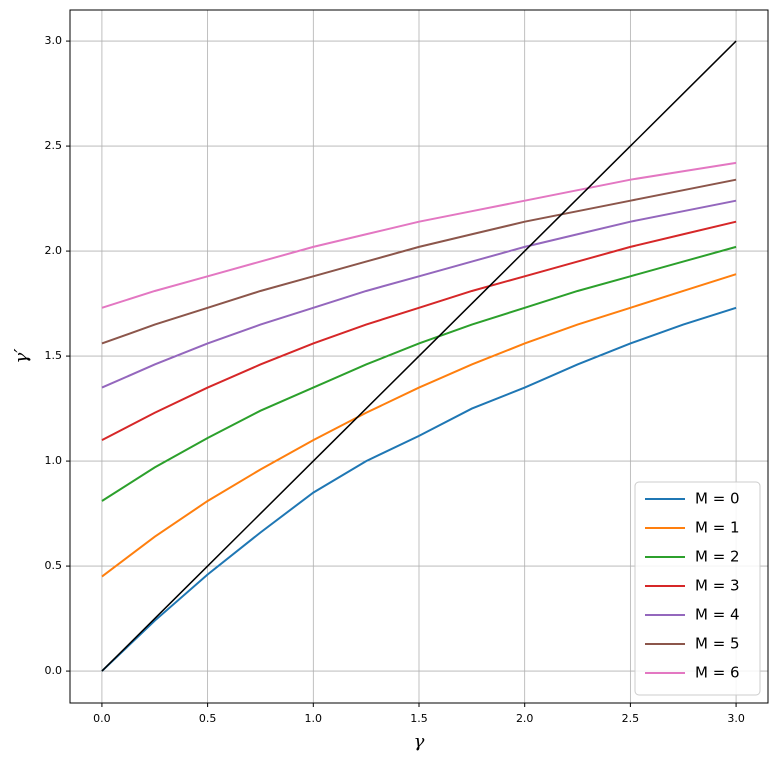 This screenshot has width=778, height=764. What do you see at coordinates (631, 718) in the screenshot?
I see `x-tick-label: 2.5` at bounding box center [631, 718].